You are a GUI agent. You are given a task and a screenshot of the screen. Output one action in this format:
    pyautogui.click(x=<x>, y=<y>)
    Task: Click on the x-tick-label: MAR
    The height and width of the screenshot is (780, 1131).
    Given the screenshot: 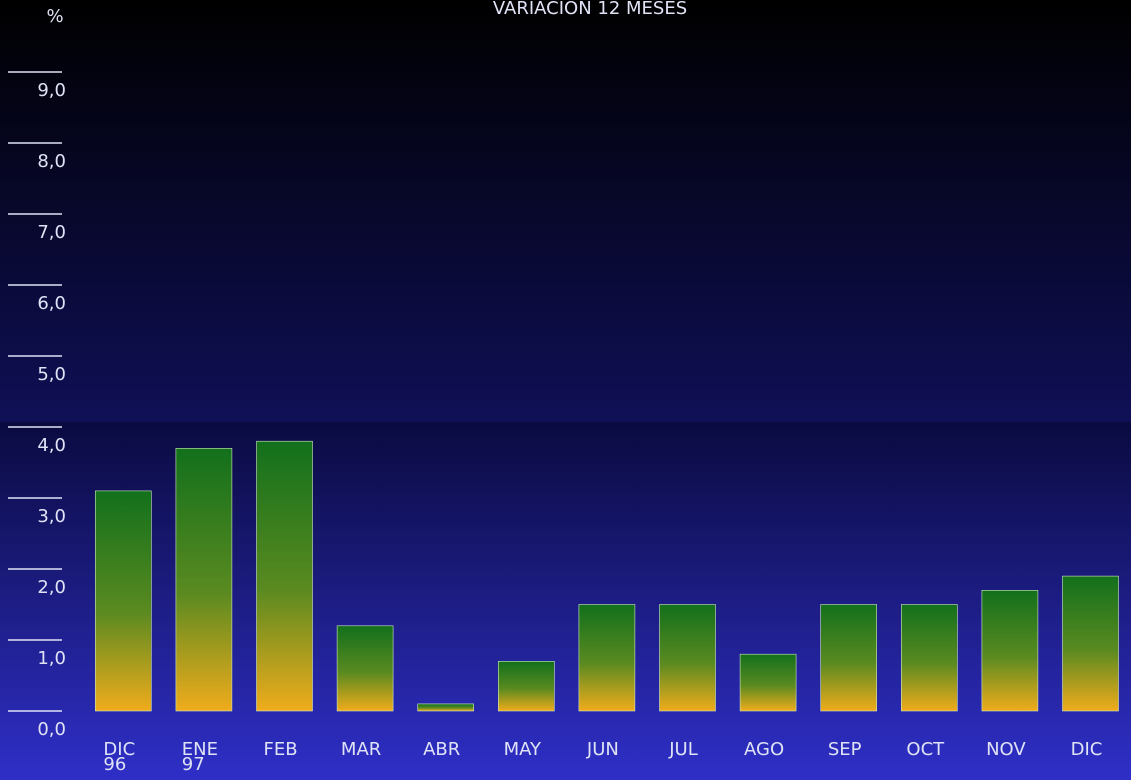 What is the action you would take?
    pyautogui.click(x=361, y=749)
    